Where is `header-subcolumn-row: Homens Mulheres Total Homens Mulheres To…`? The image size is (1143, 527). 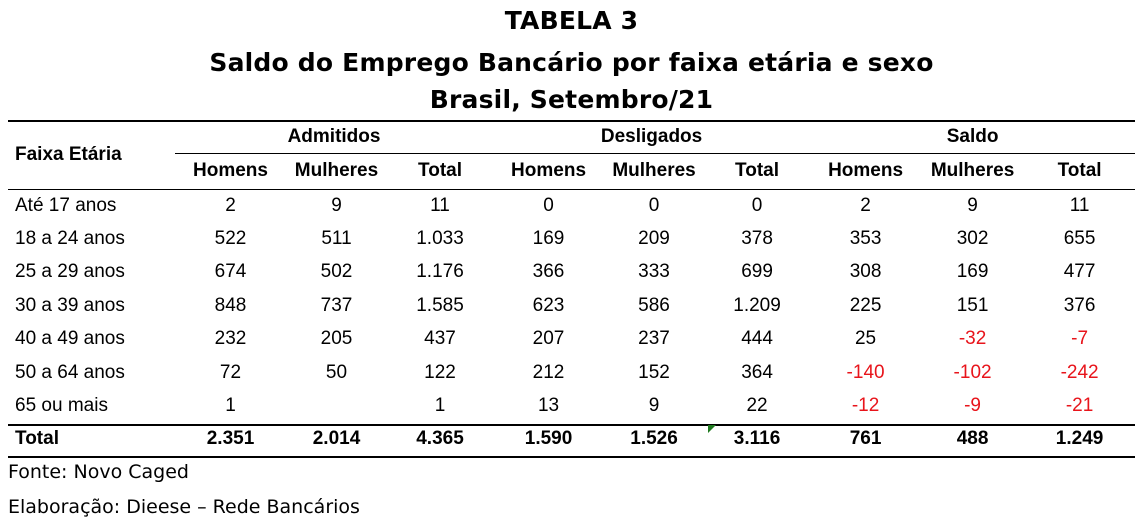
header-subcolumn-row: Homens Mulheres Total Homens Mulheres To… is located at coordinates (571, 171).